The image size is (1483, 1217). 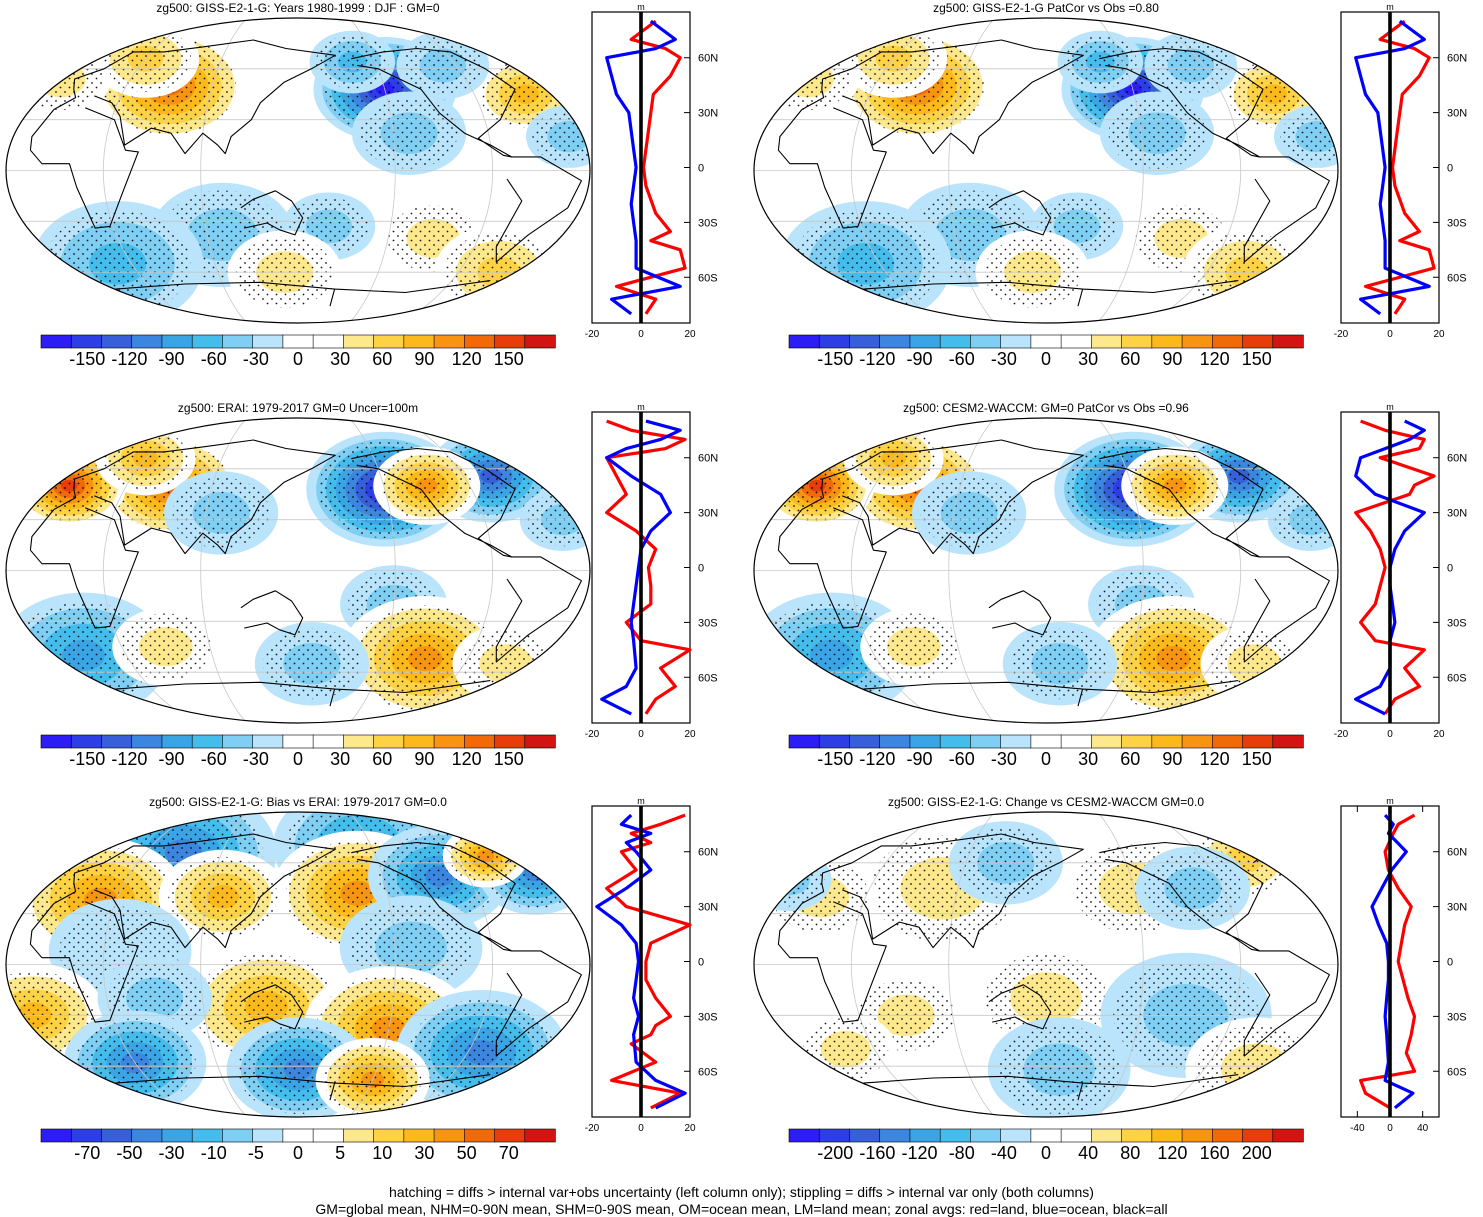 I want to click on zonal-profile: m -40 0 40 60N 30N 0 30S 60S, so click(x=1403, y=965).